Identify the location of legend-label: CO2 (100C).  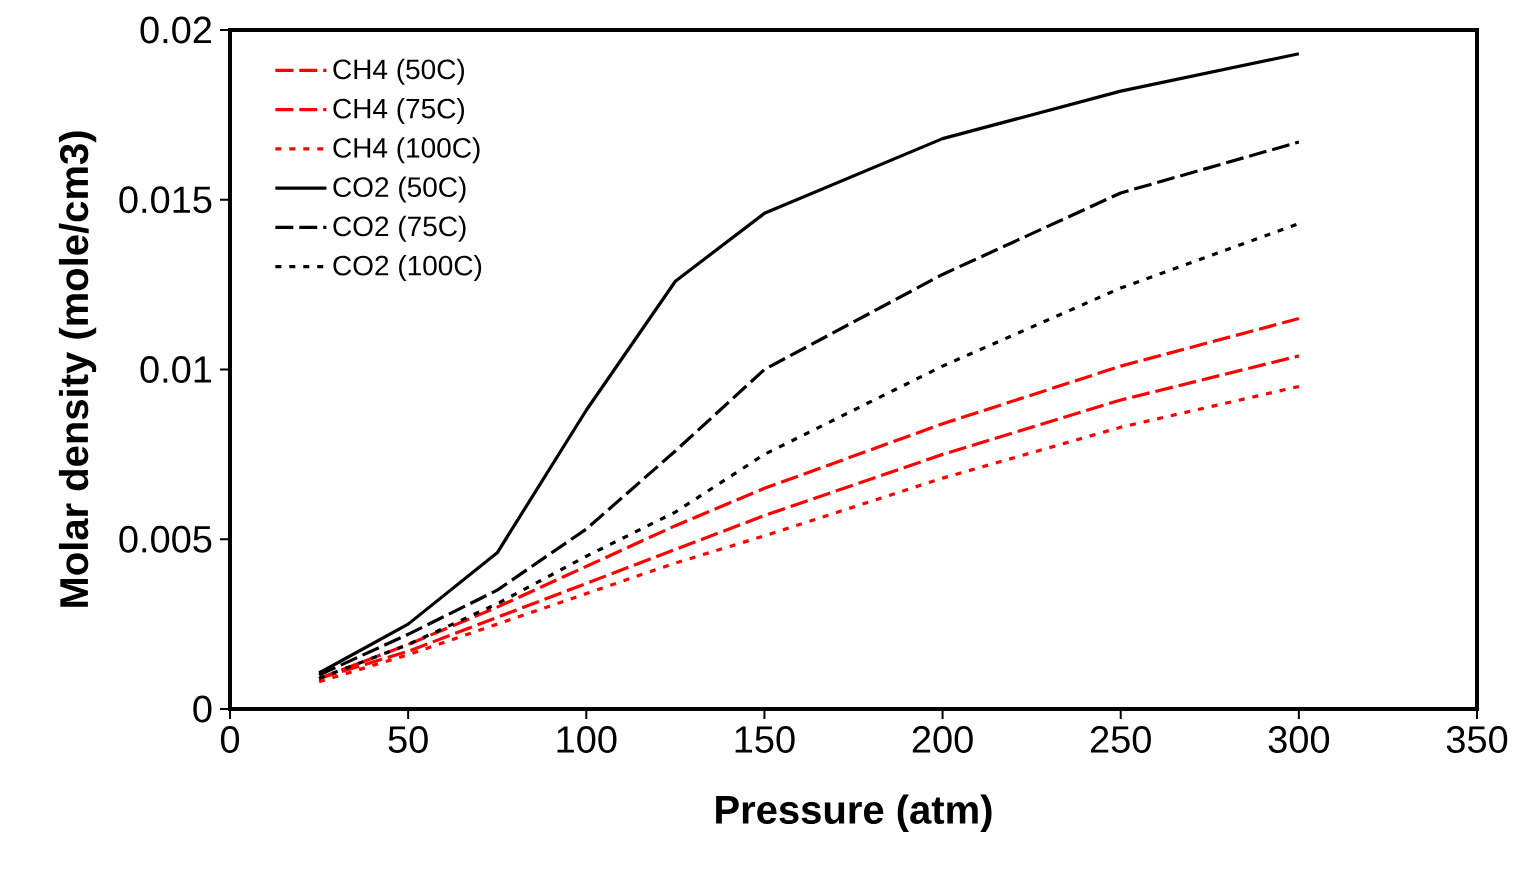
(407, 268).